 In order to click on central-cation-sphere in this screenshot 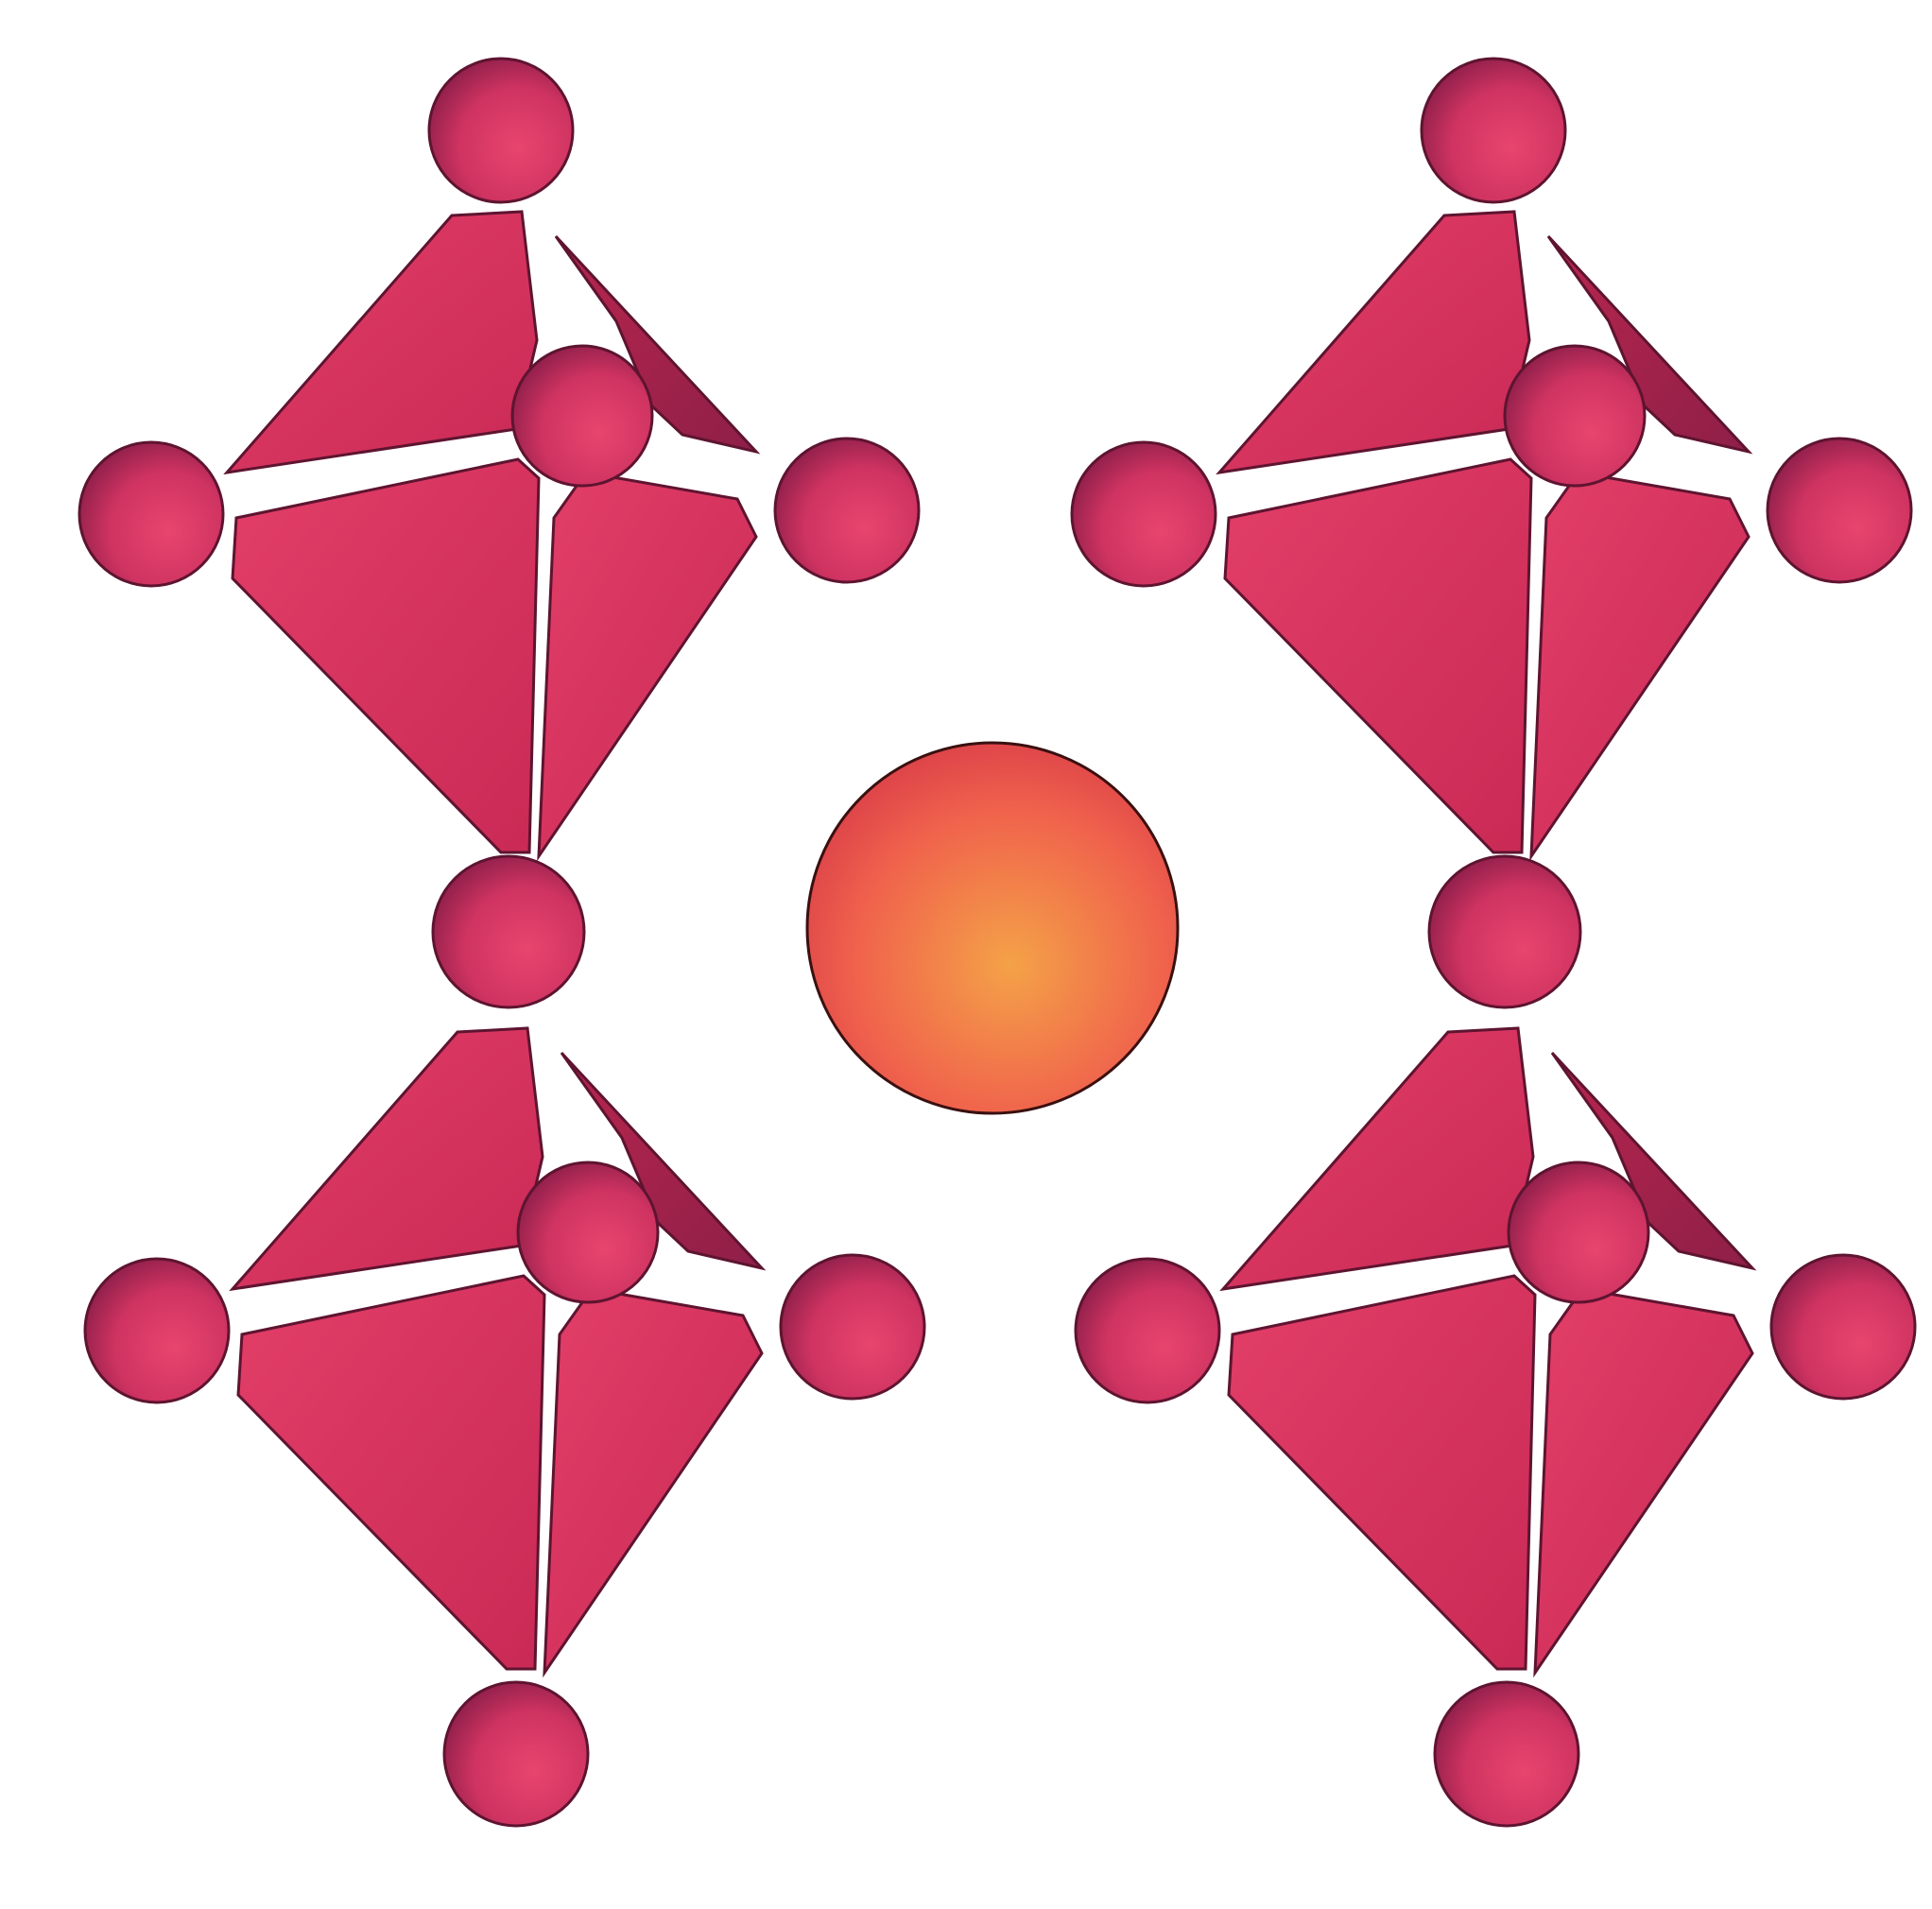, I will do `click(992, 928)`.